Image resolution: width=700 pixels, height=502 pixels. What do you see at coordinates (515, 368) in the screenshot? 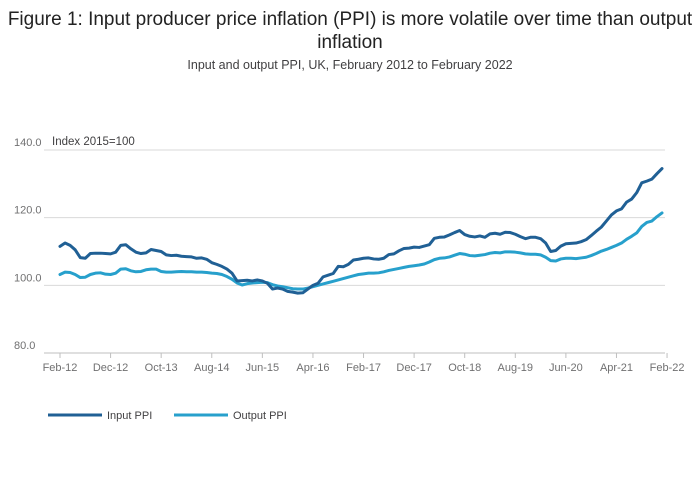
I see `x-tick-label-9: Aug-19` at bounding box center [515, 368].